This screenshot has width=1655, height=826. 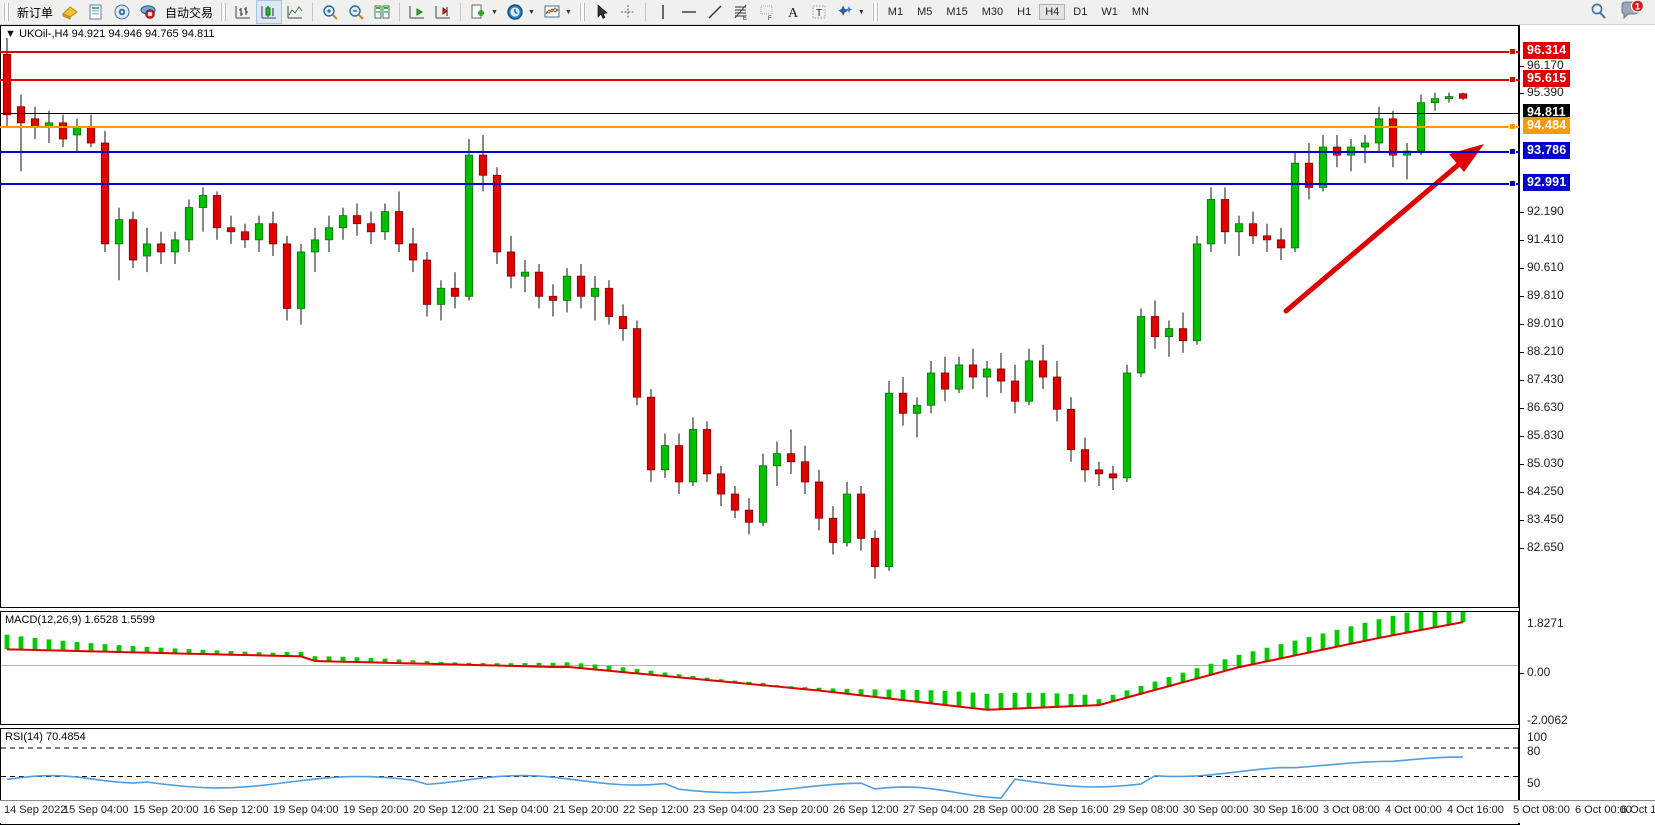 I want to click on time-tick-label-4: 19 Sep 04:00, so click(x=306, y=810).